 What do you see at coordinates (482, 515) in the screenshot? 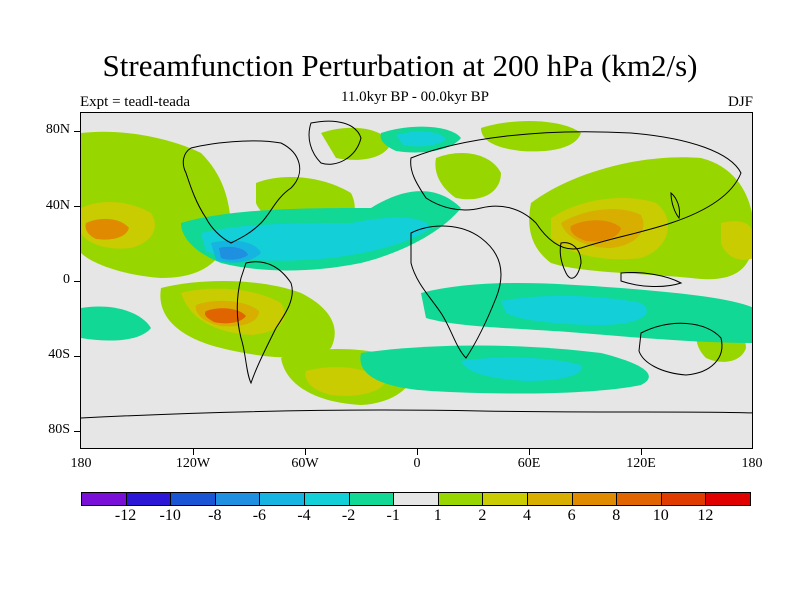
I see `colorbar-label: 2` at bounding box center [482, 515].